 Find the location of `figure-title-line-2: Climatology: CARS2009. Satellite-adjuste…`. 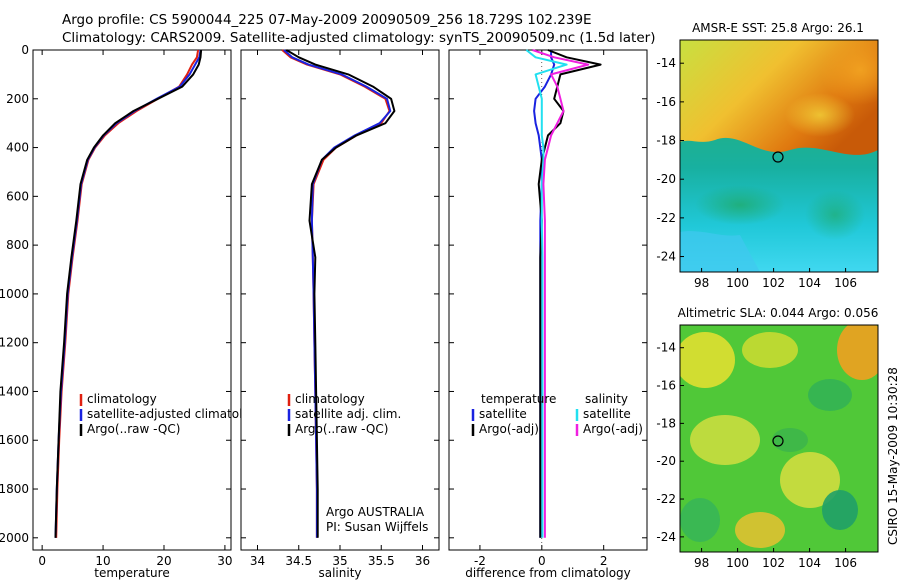

figure-title-line-2: Climatology: CARS2009. Satellite-adjuste… is located at coordinates (359, 38).